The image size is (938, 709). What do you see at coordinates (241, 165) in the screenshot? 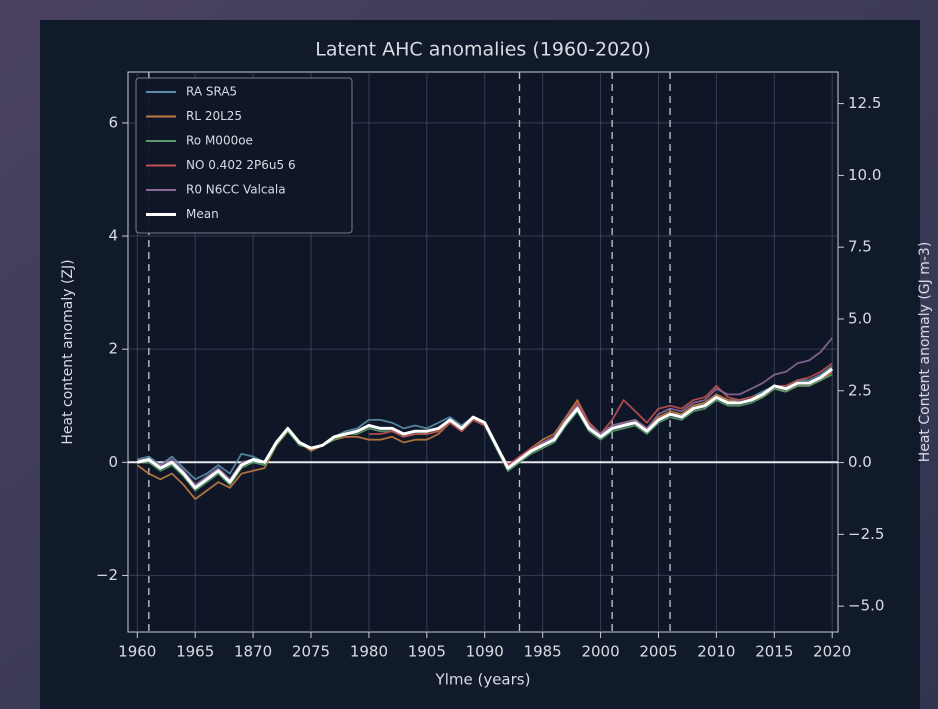
I see `legend-label: NO 0.402 2P6u5 6` at bounding box center [241, 165].